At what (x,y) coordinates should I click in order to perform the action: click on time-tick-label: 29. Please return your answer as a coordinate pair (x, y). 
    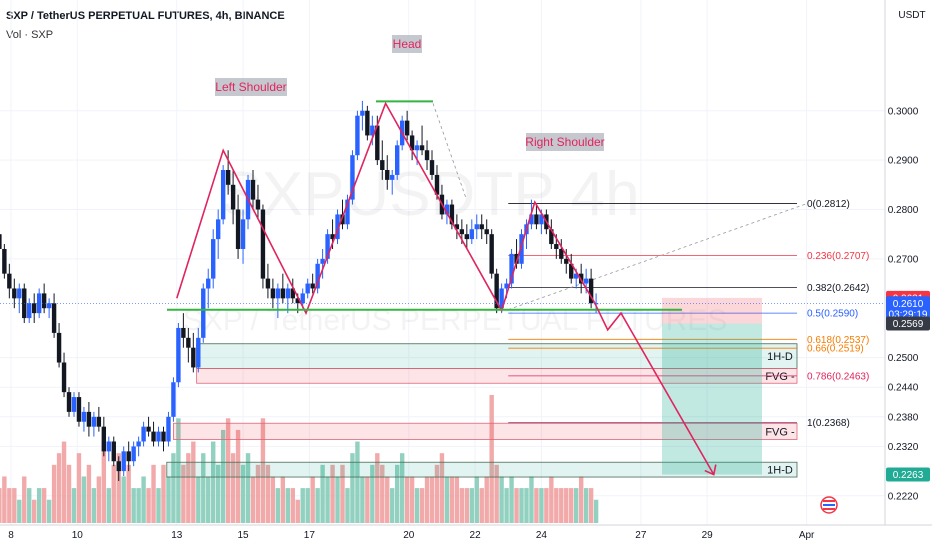
    Looking at the image, I should click on (708, 535).